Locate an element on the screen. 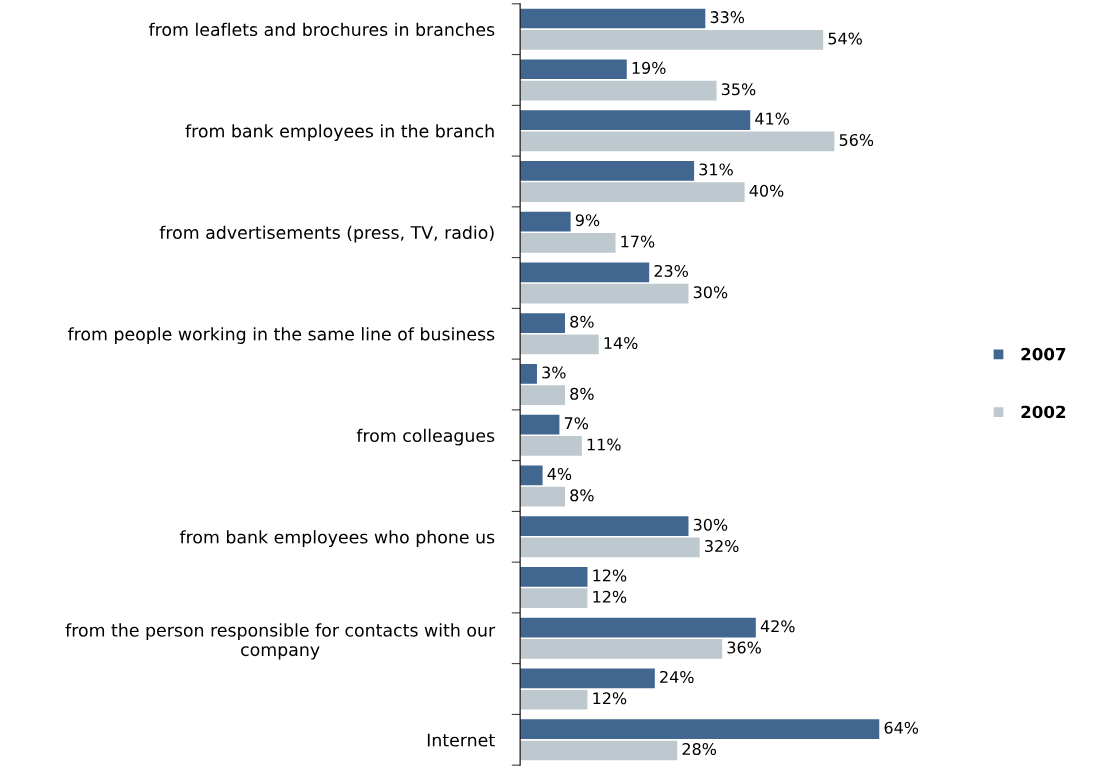 The image size is (1095, 769). y-tick-label: from bank employees who phone us is located at coordinates (337, 538).